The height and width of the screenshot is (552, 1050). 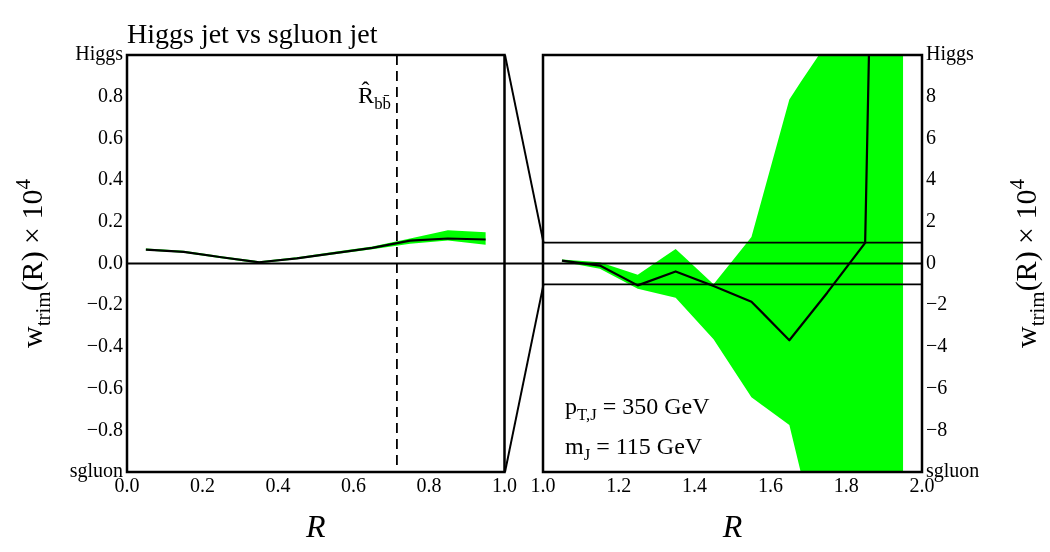 What do you see at coordinates (950, 54) in the screenshot?
I see `y2-tick-label: Higgs` at bounding box center [950, 54].